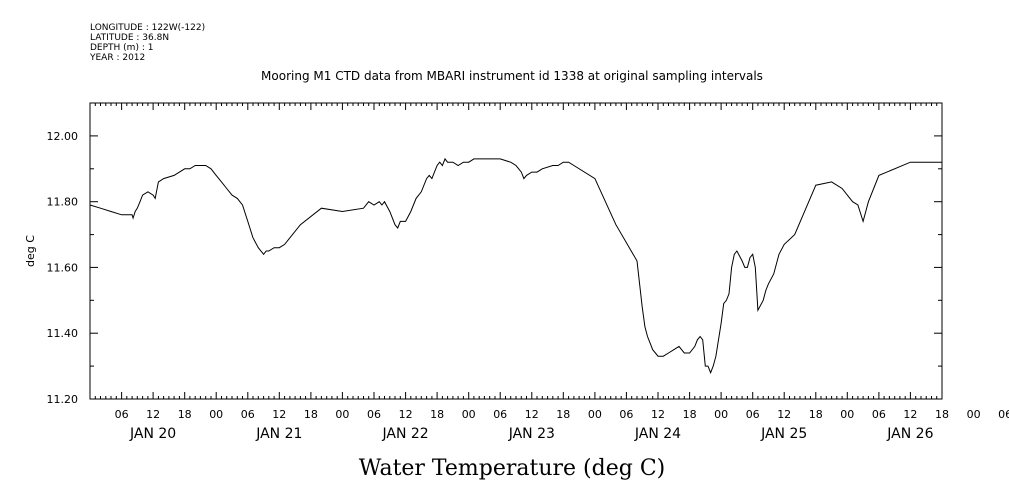 The image size is (1009, 504). I want to click on meta-longitude: LONGITUDE : 122W(-122), so click(147, 28).